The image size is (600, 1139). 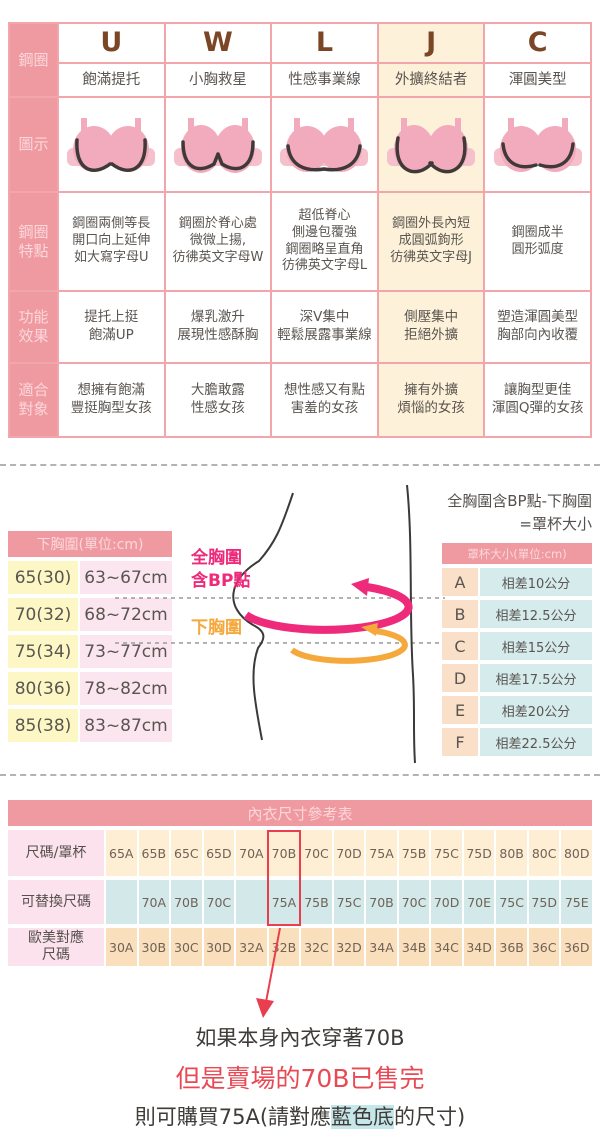 I want to click on col-header-w: W, so click(x=218, y=43).